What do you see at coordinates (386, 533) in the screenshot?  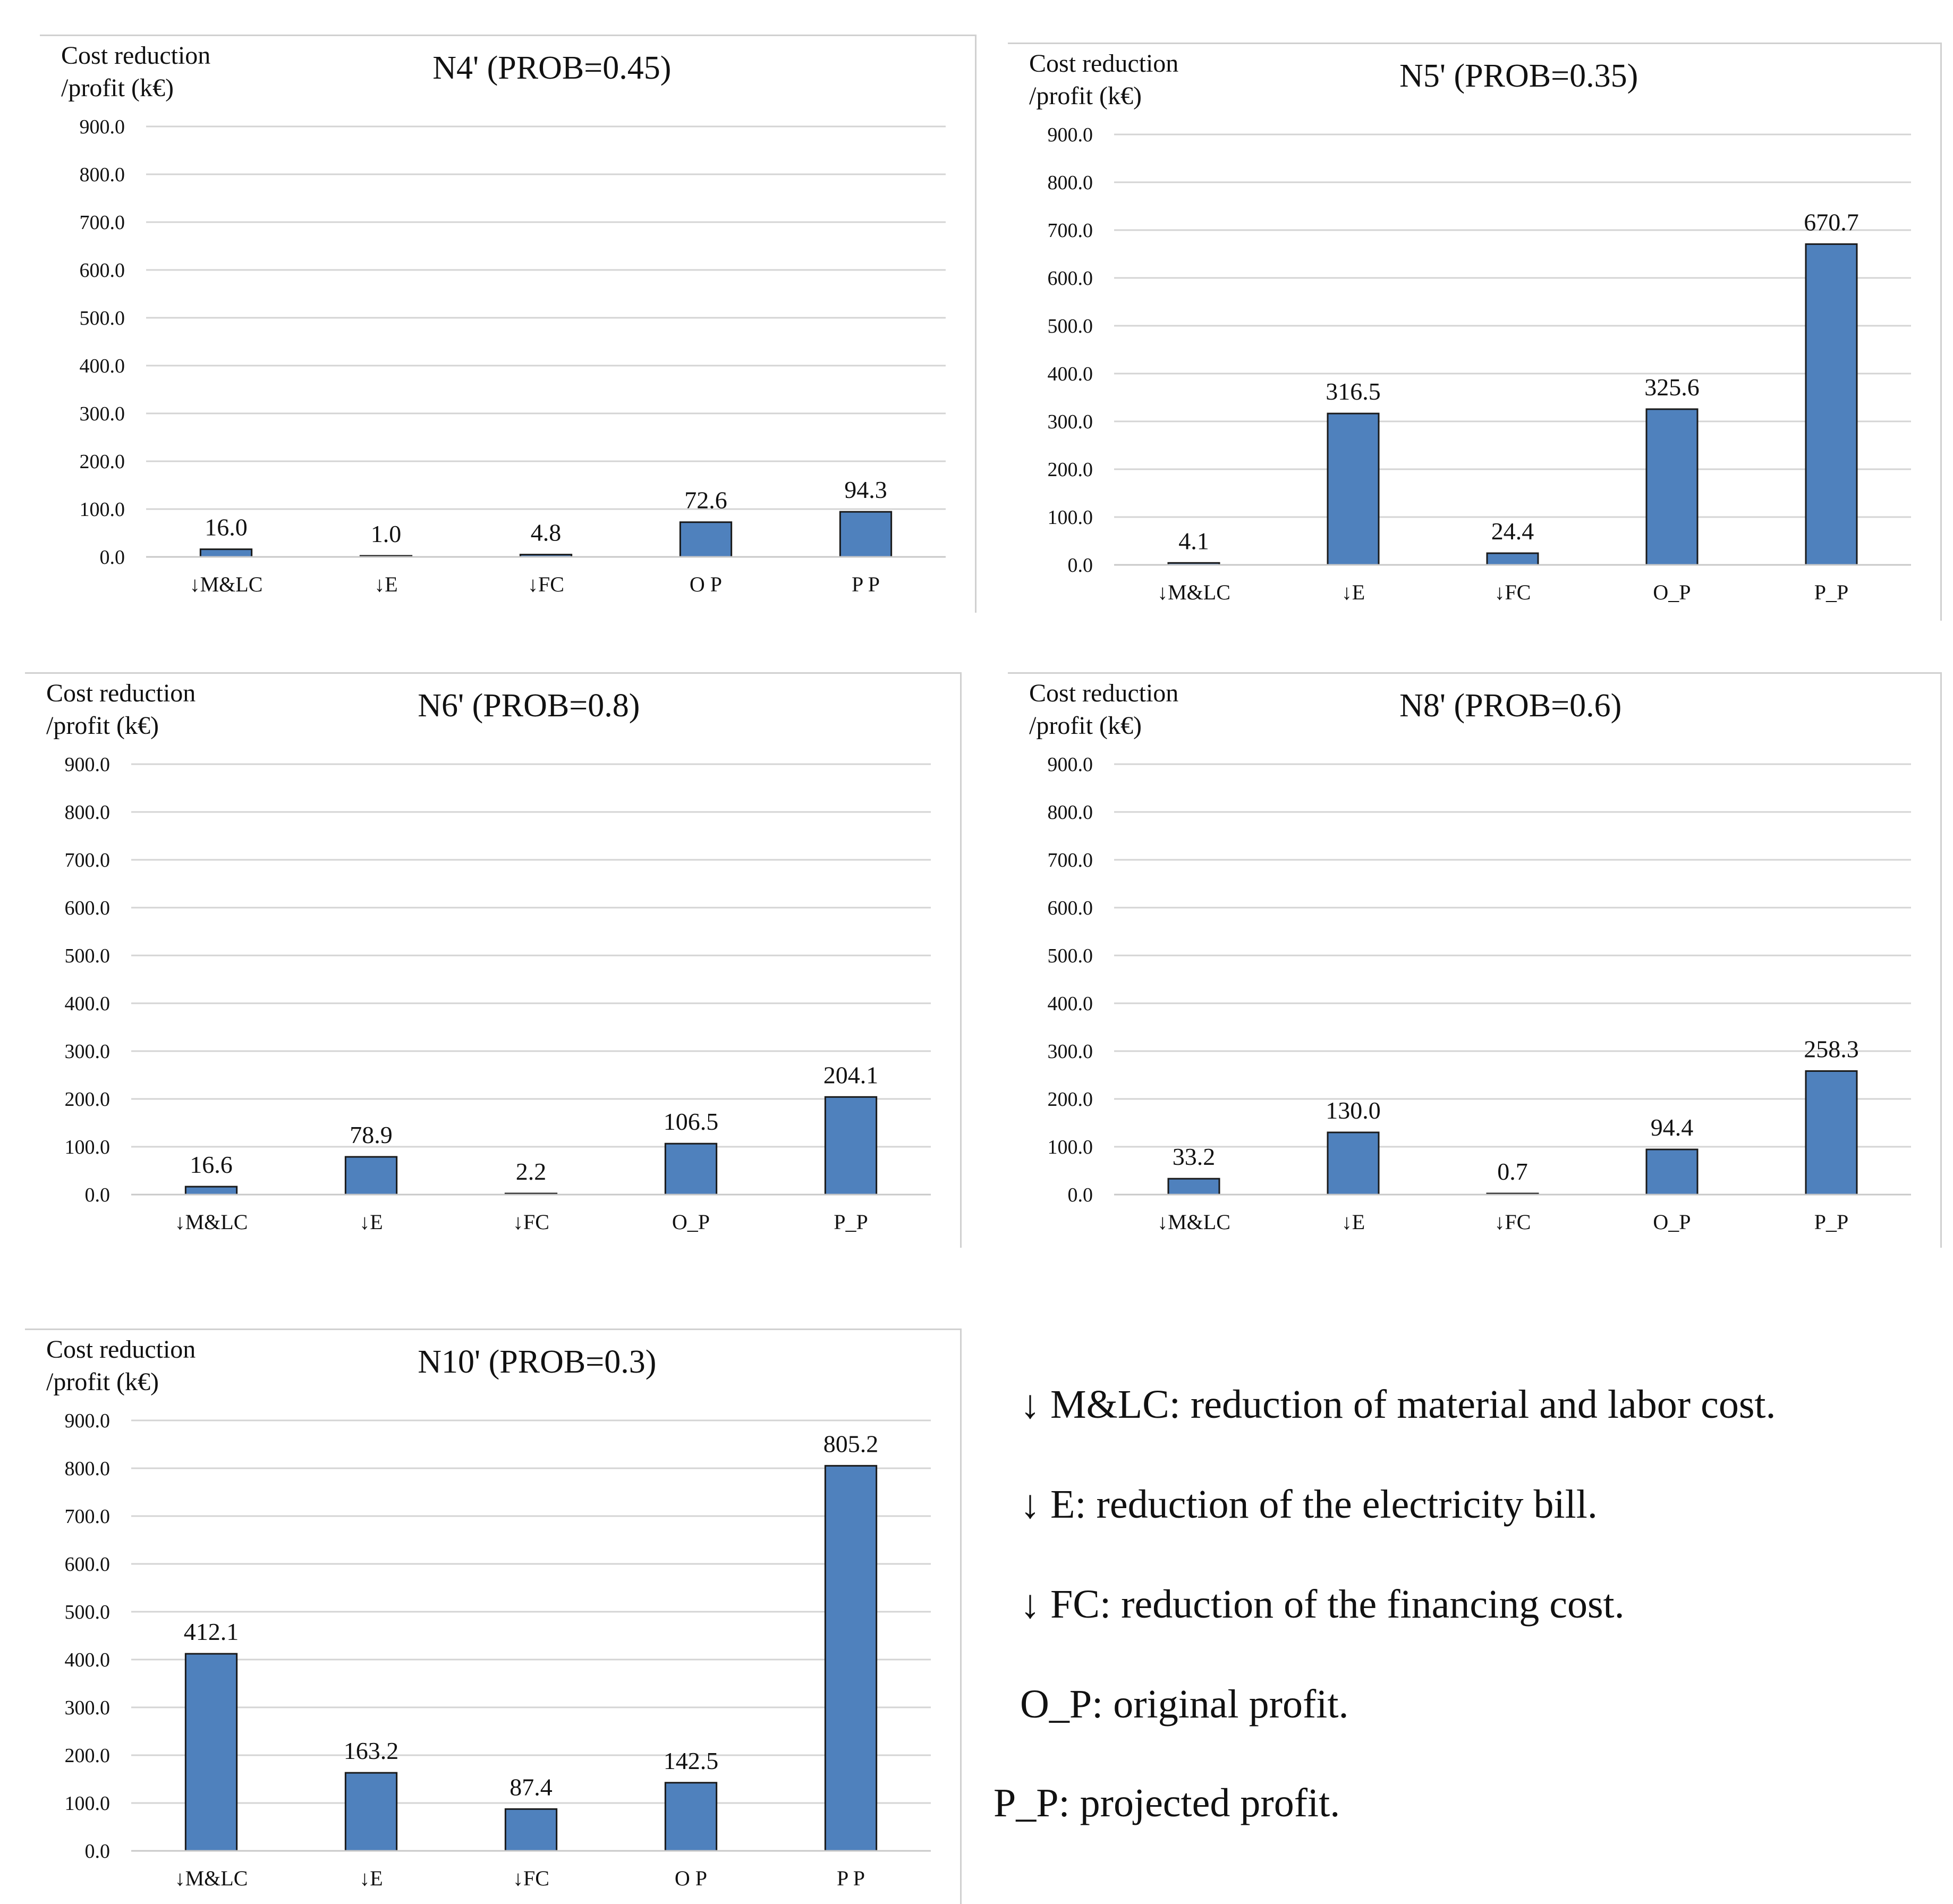 I see `data-label: 1.0` at bounding box center [386, 533].